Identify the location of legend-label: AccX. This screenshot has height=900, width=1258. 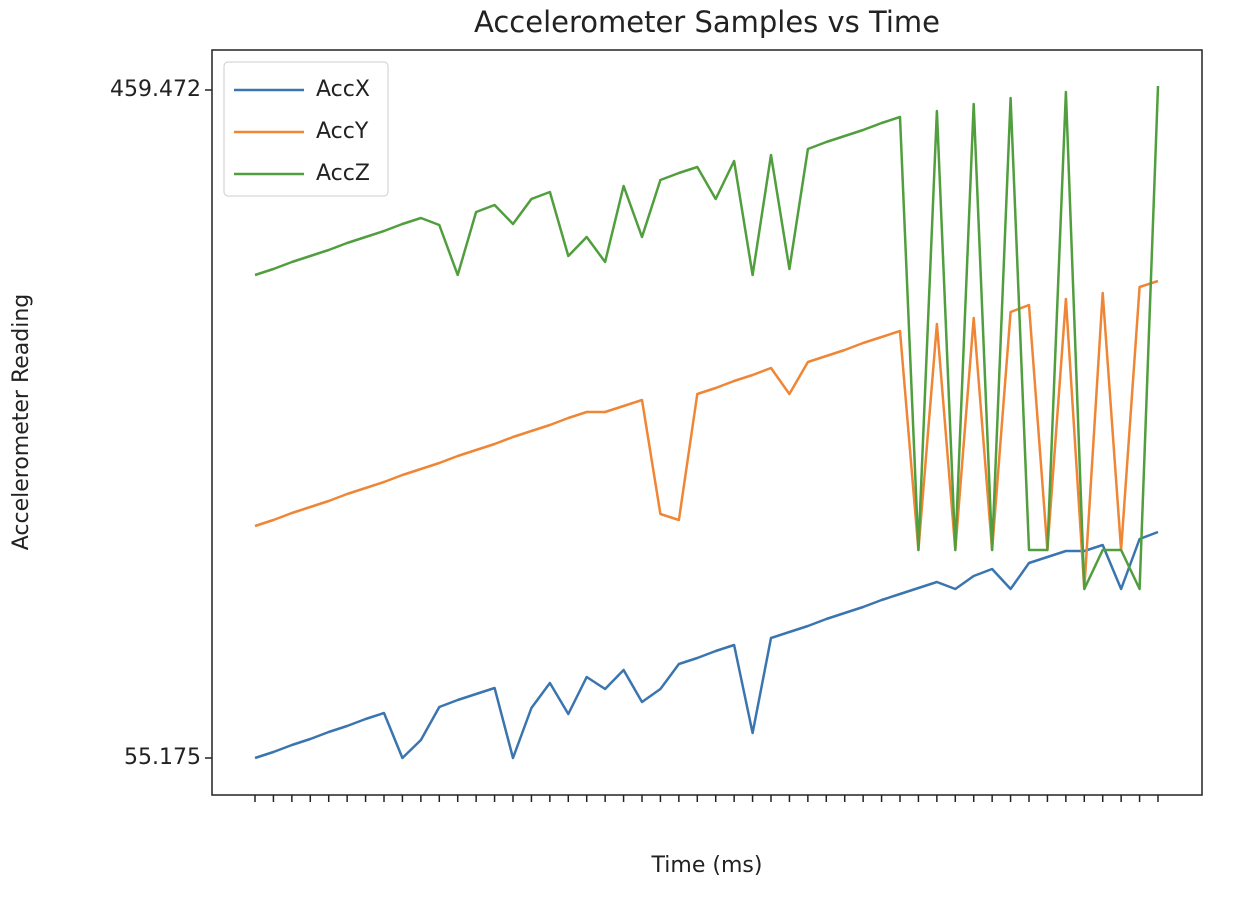
(343, 89).